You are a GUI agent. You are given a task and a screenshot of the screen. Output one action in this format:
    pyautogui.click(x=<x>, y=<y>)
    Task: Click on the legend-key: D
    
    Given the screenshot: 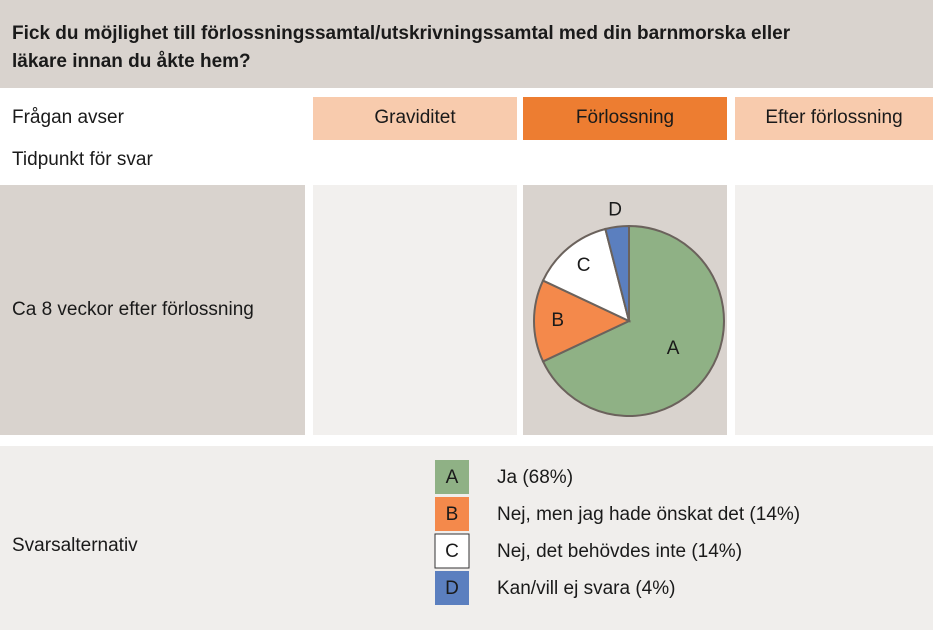 What is the action you would take?
    pyautogui.click(x=452, y=588)
    